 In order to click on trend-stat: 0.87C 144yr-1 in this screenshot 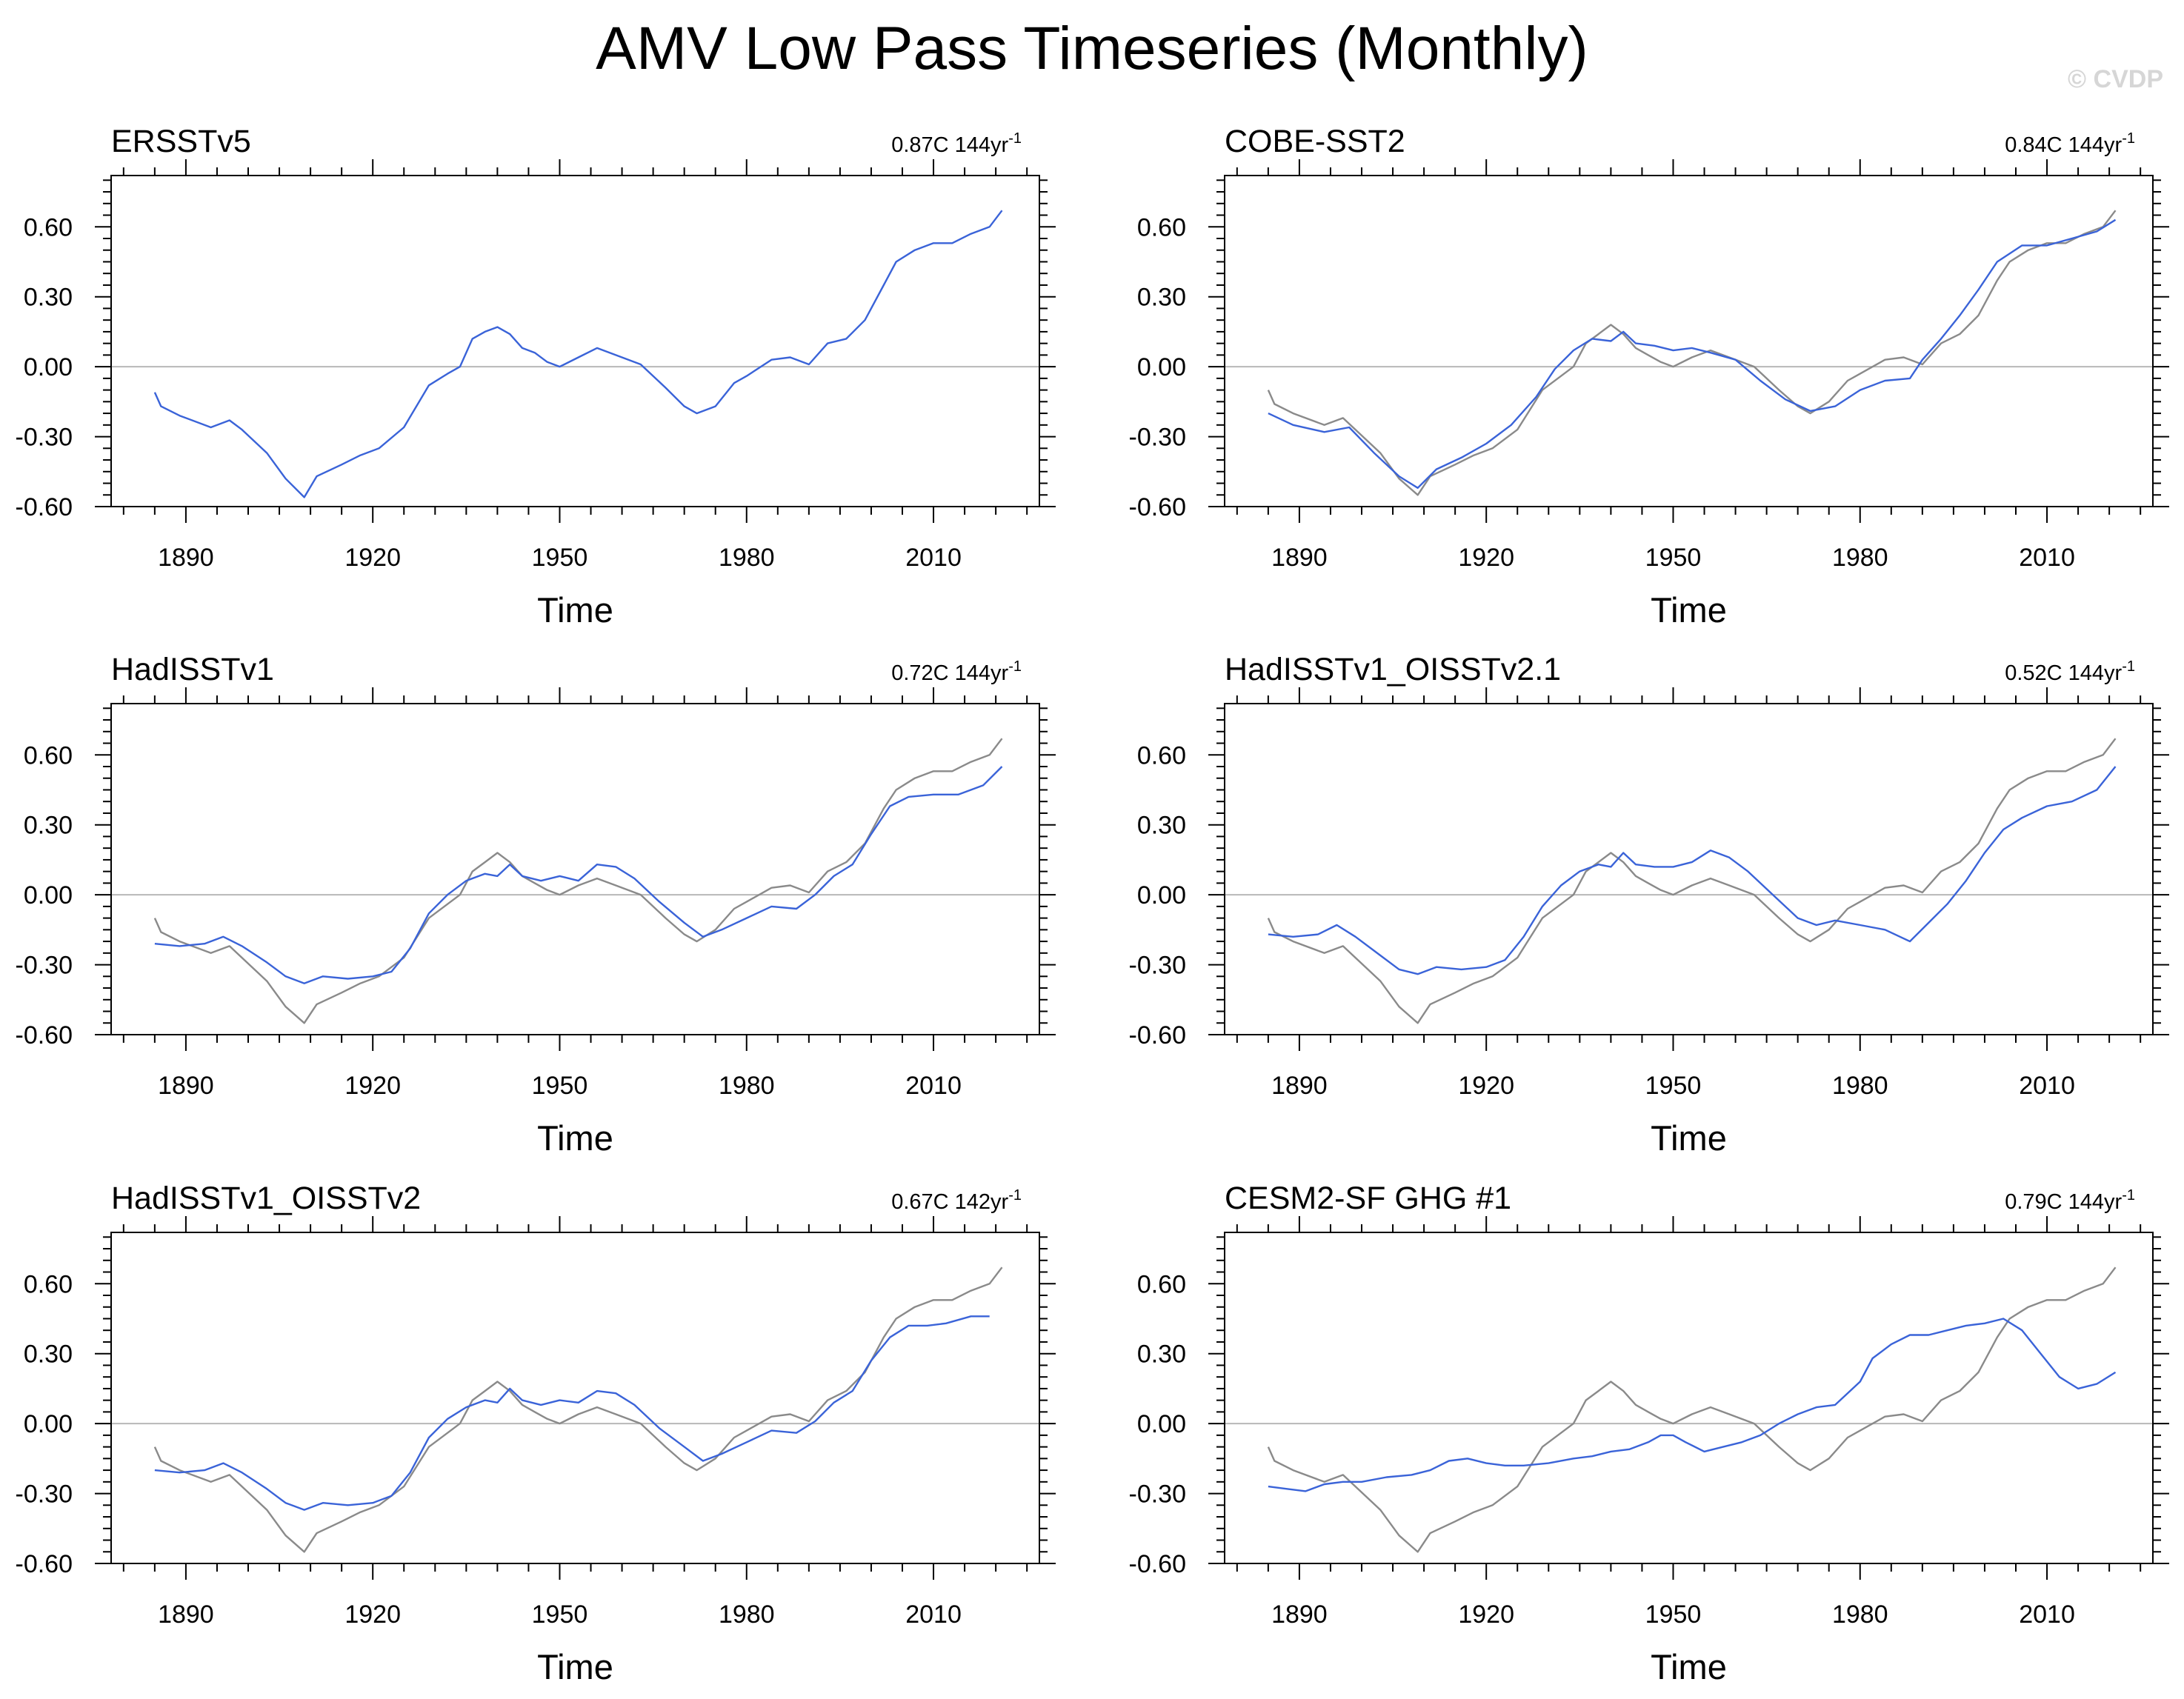, I will do `click(956, 143)`.